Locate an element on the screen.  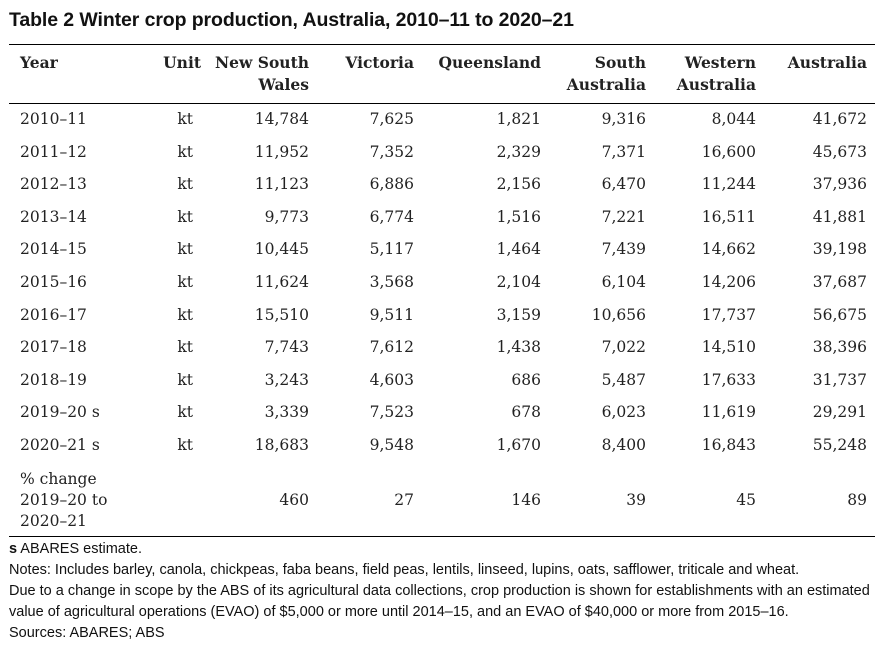
cell-wa: 8,044 is located at coordinates (733, 119).